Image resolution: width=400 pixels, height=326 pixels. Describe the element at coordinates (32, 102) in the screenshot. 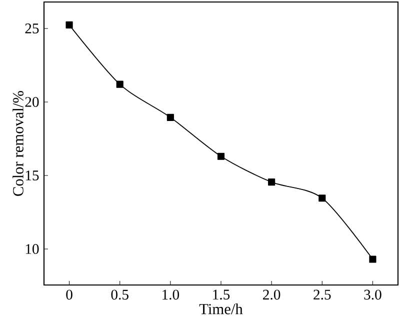

I see `y-tick-label: 20` at that location.